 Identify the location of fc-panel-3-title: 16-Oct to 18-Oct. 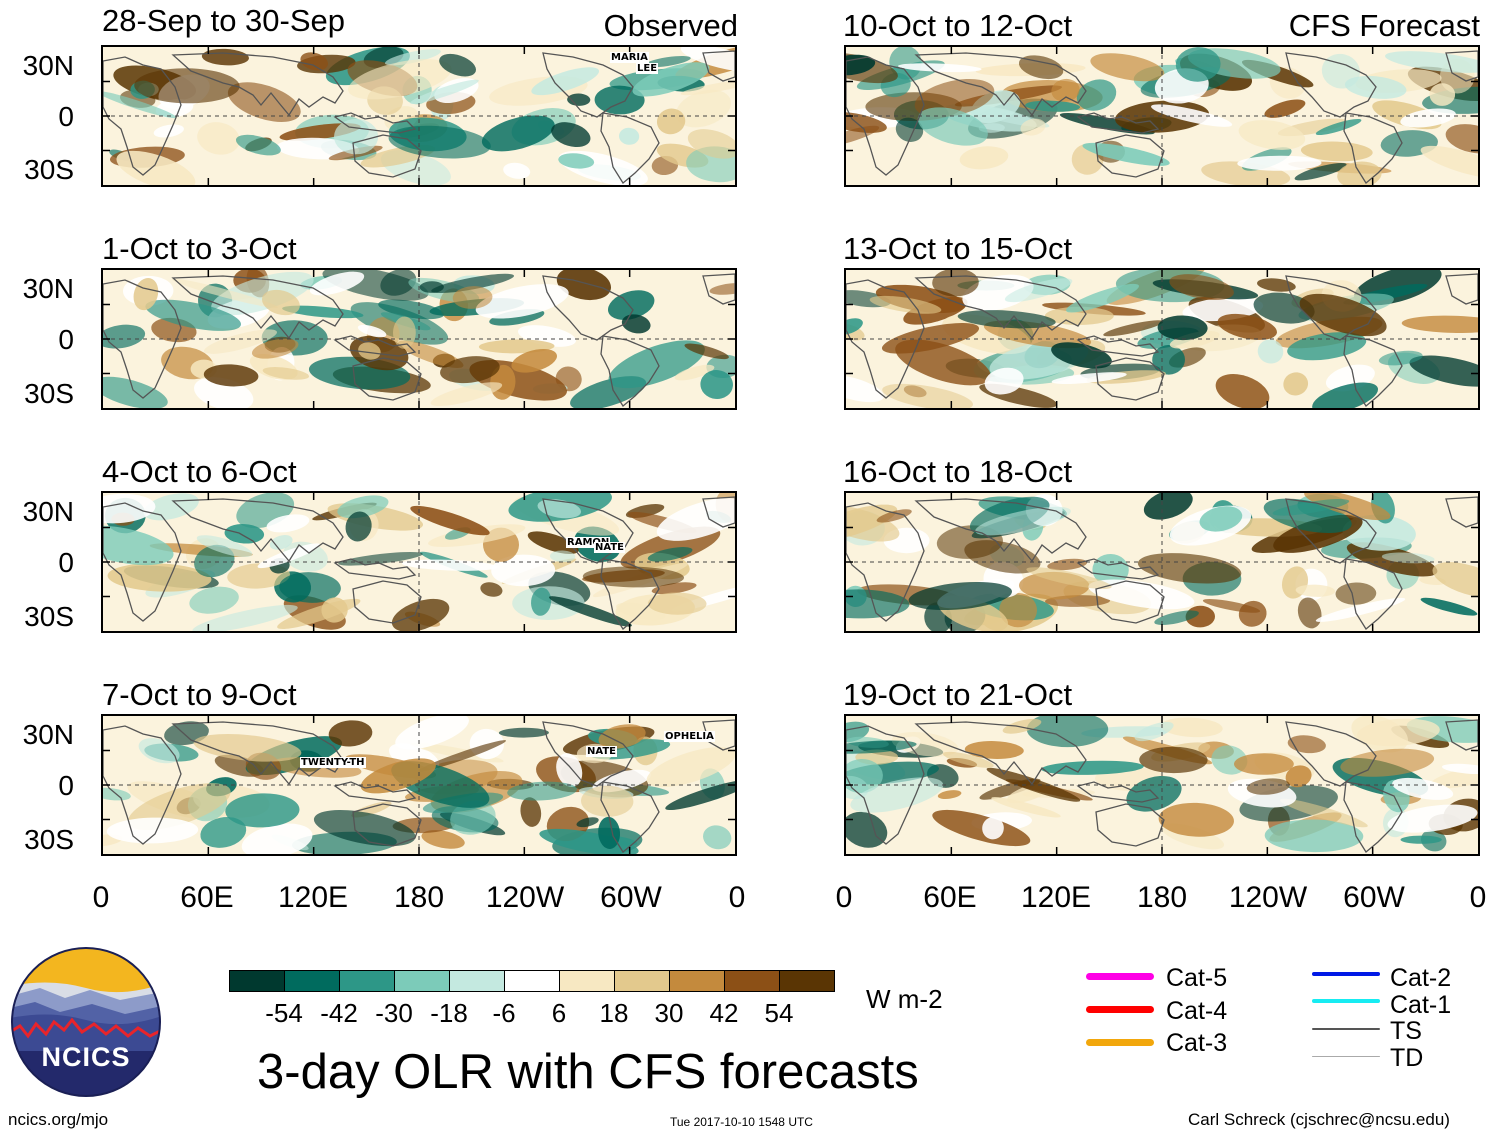
(958, 471).